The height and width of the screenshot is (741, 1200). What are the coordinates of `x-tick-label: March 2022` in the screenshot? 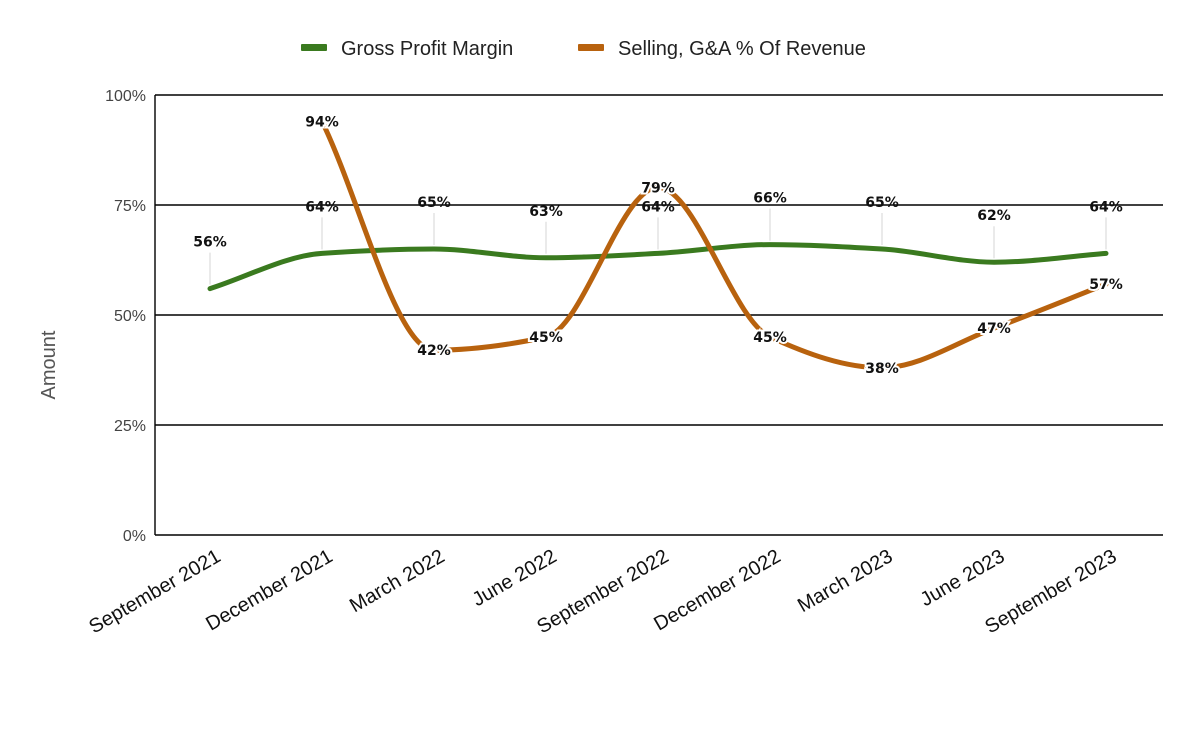 It's located at (397, 581).